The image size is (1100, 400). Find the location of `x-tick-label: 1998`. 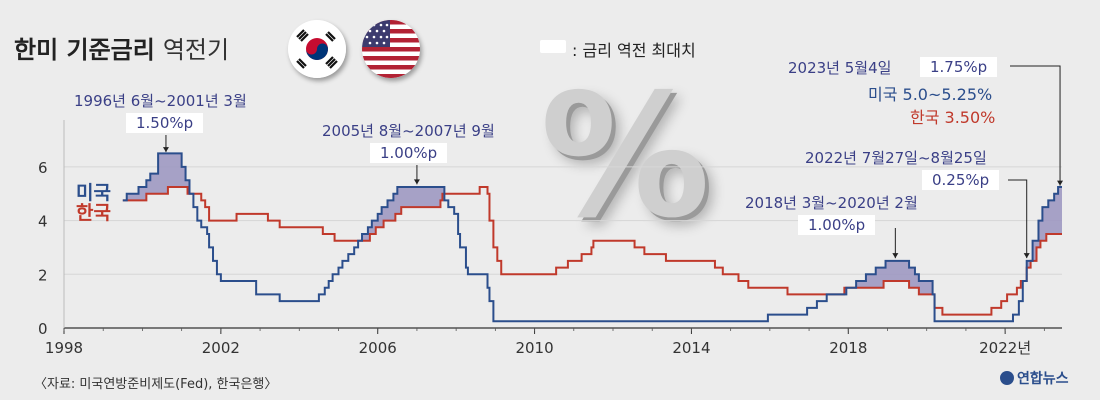

x-tick-label: 1998 is located at coordinates (64, 348).